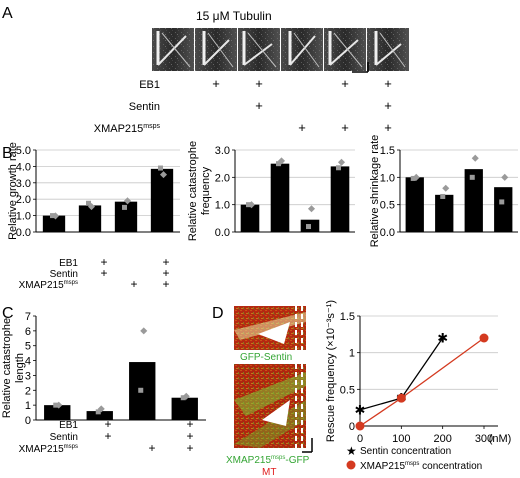  What do you see at coordinates (268, 460) in the screenshot?
I see `xmap215-gfp-label: XMAP215msps-GFP` at bounding box center [268, 460].